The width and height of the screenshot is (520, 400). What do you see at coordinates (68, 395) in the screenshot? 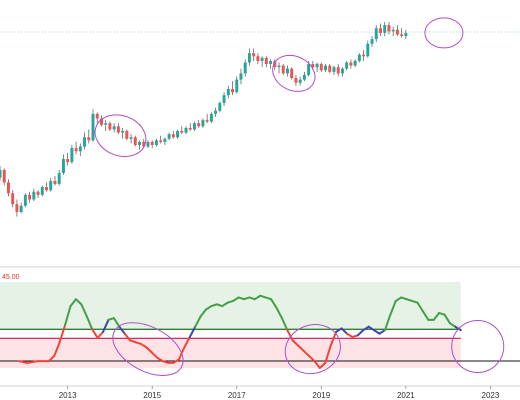
I see `x-tick-label: 2013` at bounding box center [68, 395].